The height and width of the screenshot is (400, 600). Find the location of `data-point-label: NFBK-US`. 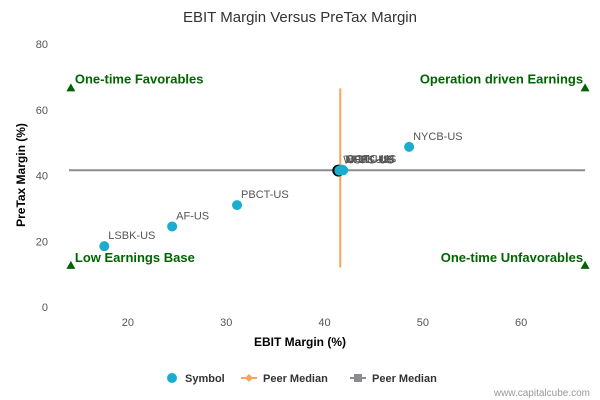

data-point-label: NFBK-US is located at coordinates (369, 160).